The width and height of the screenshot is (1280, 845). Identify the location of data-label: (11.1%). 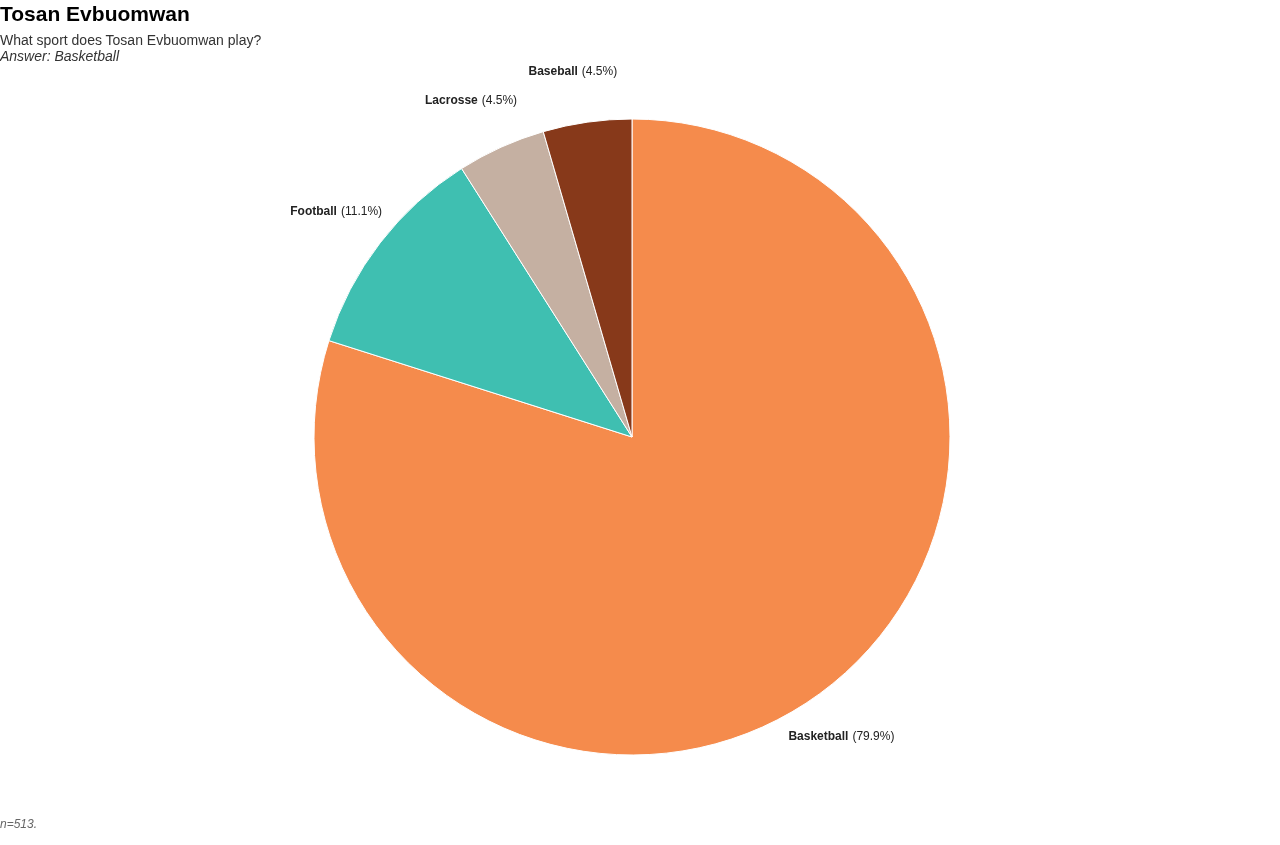
(361, 211).